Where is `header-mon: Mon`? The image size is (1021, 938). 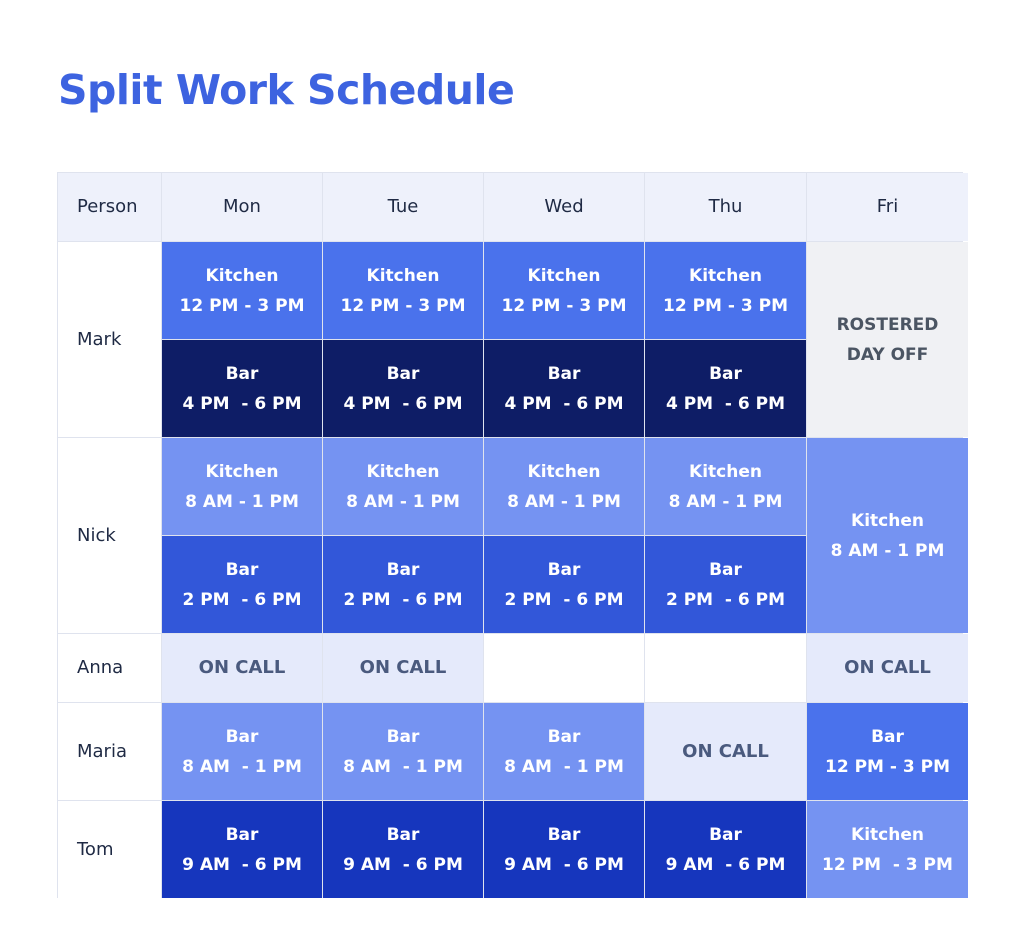
header-mon: Mon is located at coordinates (242, 207).